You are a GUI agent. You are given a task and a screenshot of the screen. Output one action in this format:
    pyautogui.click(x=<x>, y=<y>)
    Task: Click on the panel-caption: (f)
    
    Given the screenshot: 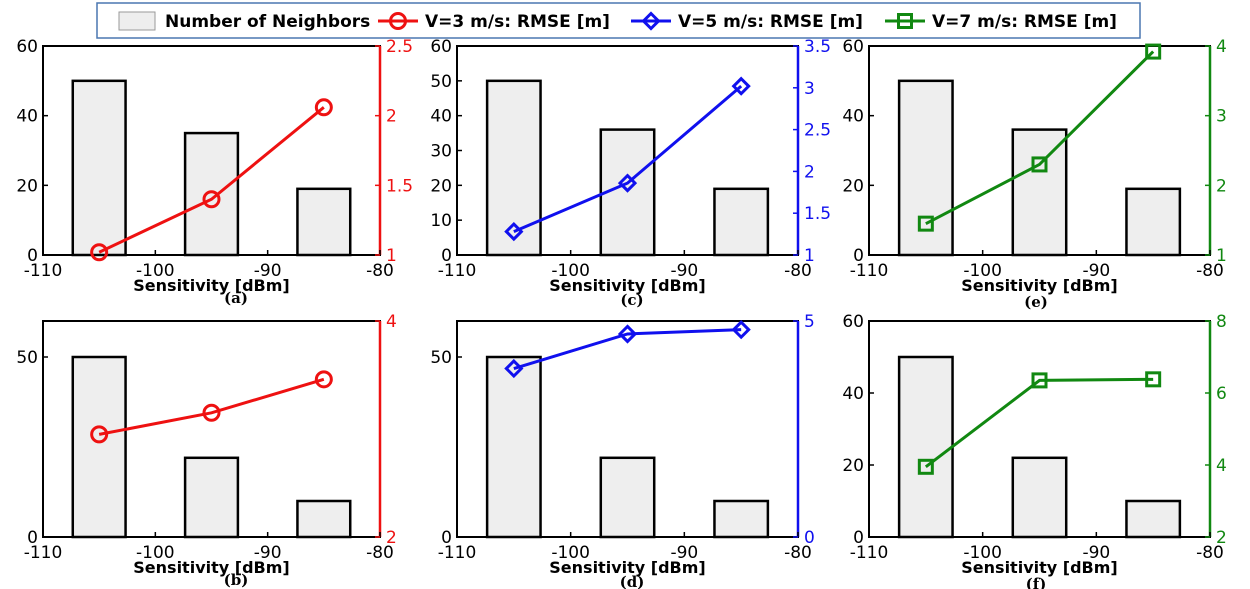 What is the action you would take?
    pyautogui.click(x=1036, y=582)
    